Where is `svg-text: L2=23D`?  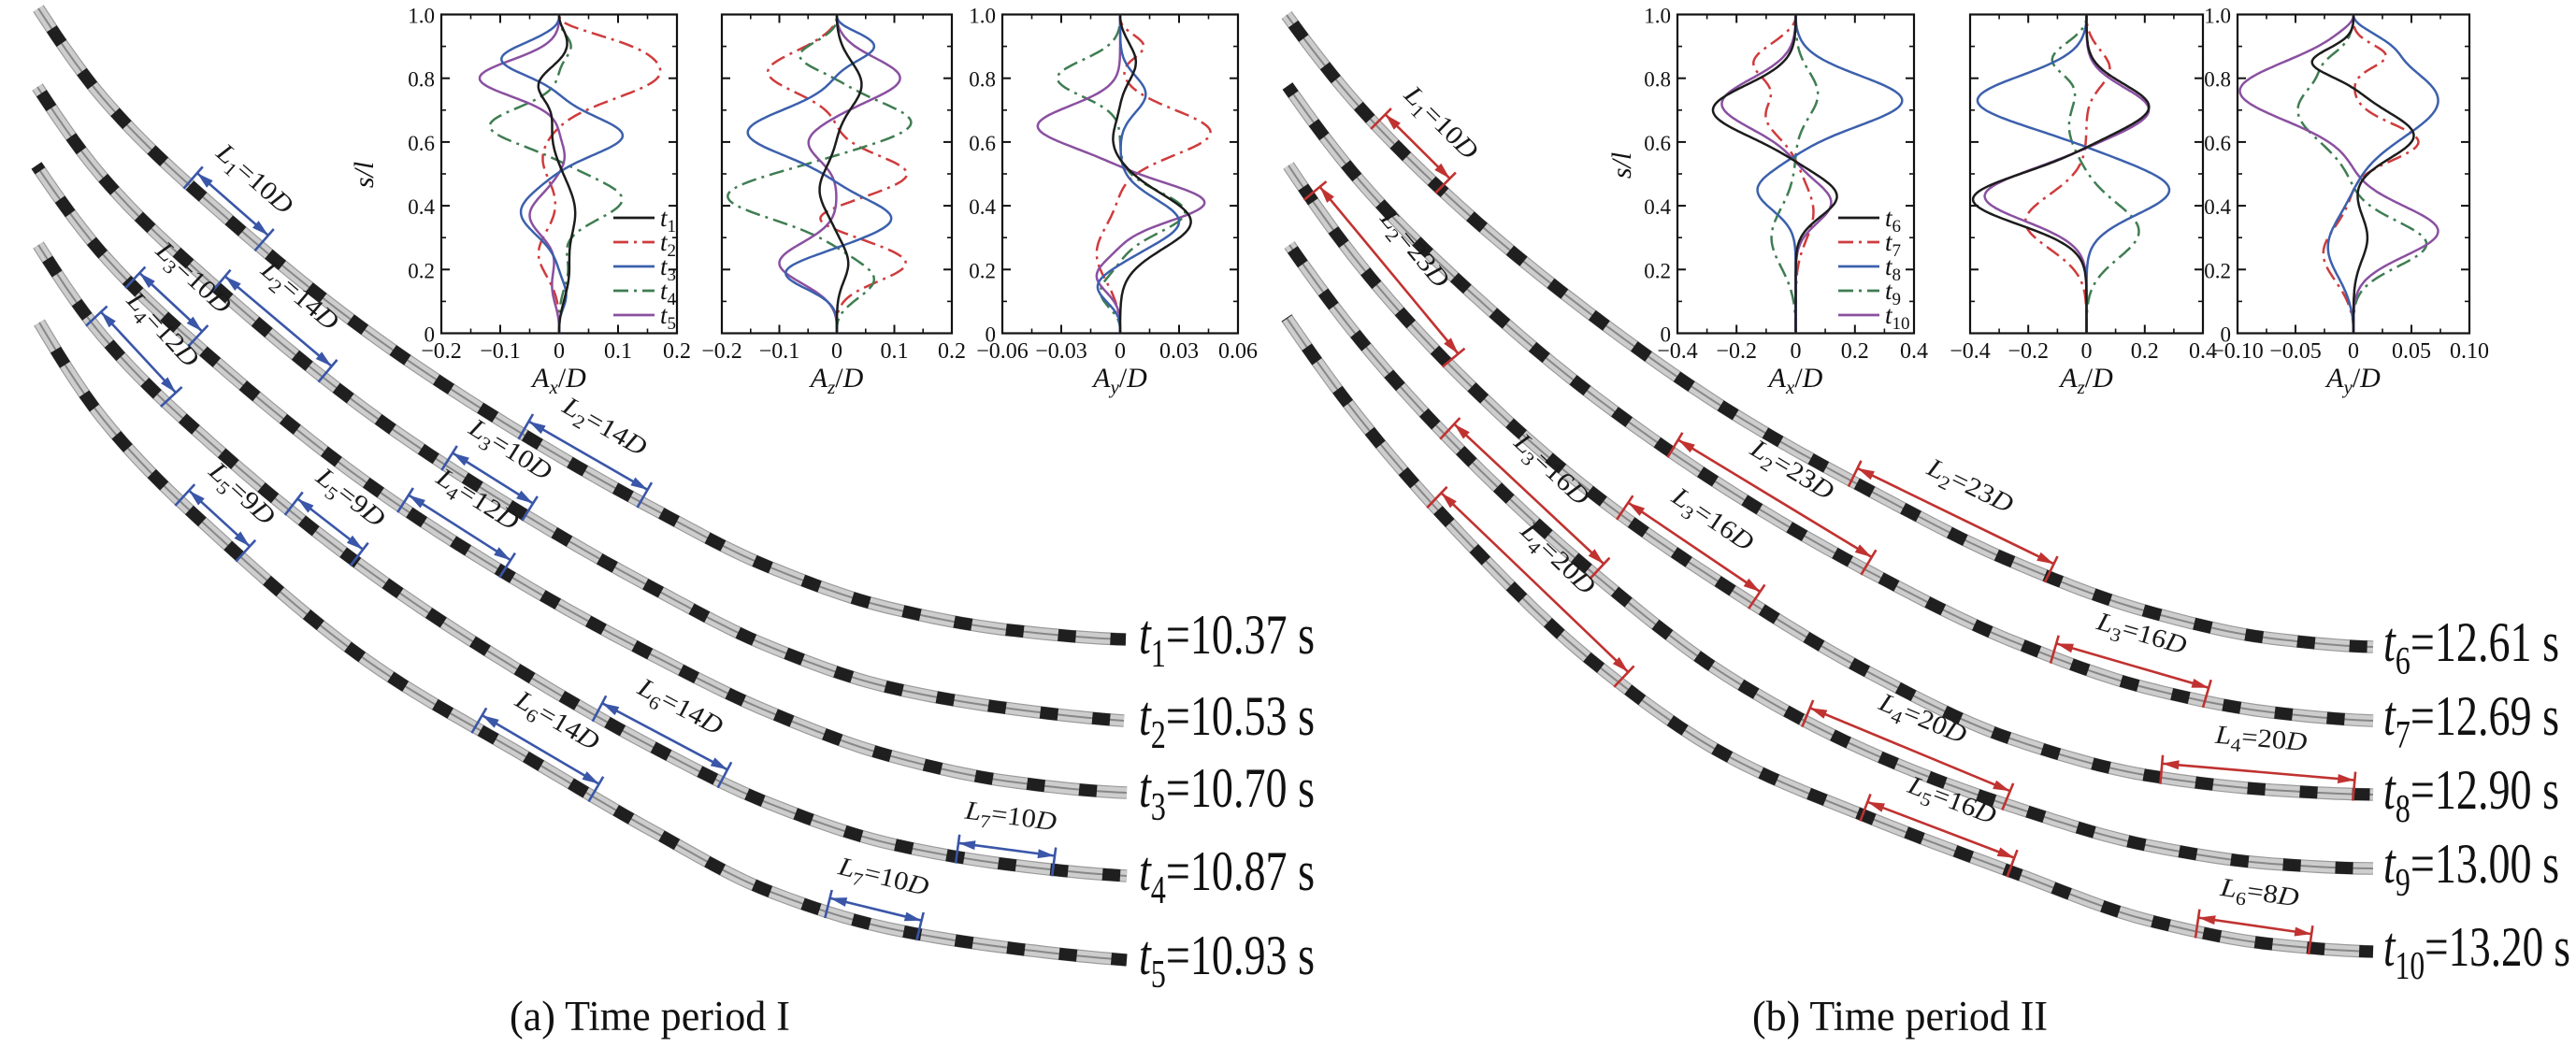 svg-text: L2=23D is located at coordinates (1969, 488).